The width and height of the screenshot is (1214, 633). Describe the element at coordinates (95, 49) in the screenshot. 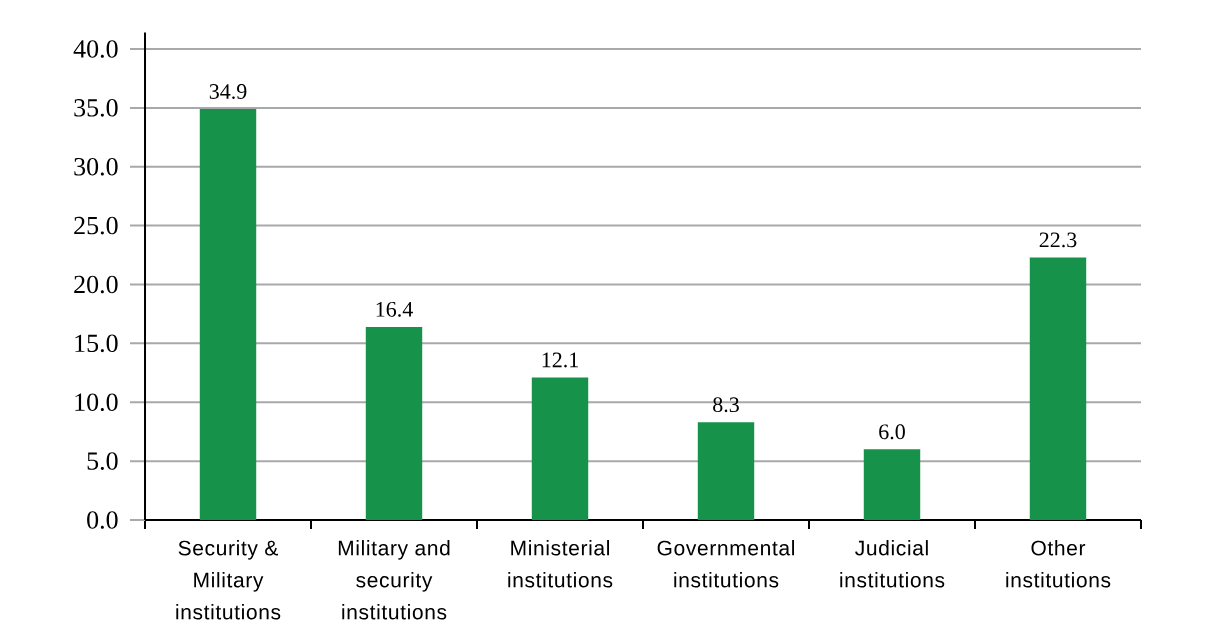

I see `y-tick-label: 40.0` at that location.